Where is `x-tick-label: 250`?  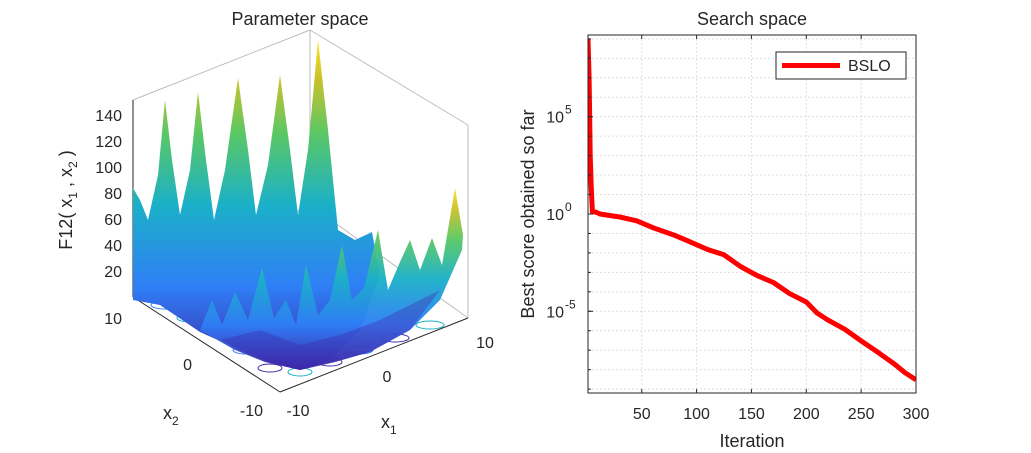 x-tick-label: 250 is located at coordinates (861, 414).